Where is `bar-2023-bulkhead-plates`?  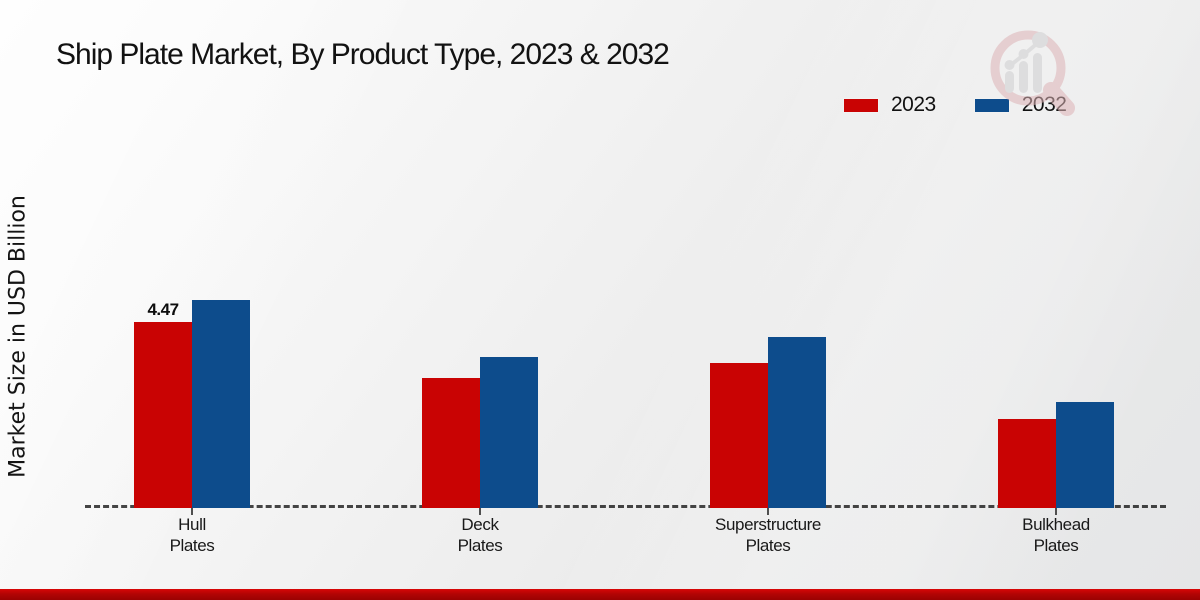
bar-2023-bulkhead-plates is located at coordinates (1027, 463).